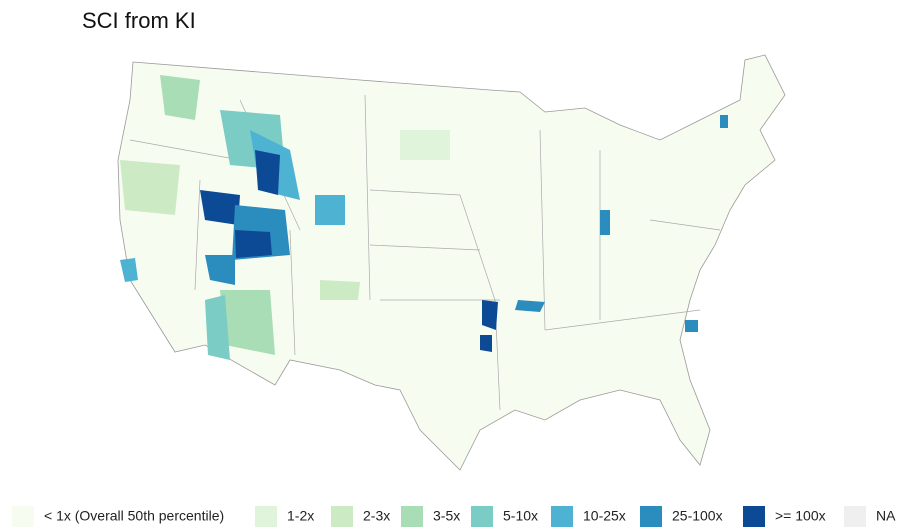 The width and height of the screenshot is (898, 529). What do you see at coordinates (886, 516) in the screenshot?
I see `legend-label: NA` at bounding box center [886, 516].